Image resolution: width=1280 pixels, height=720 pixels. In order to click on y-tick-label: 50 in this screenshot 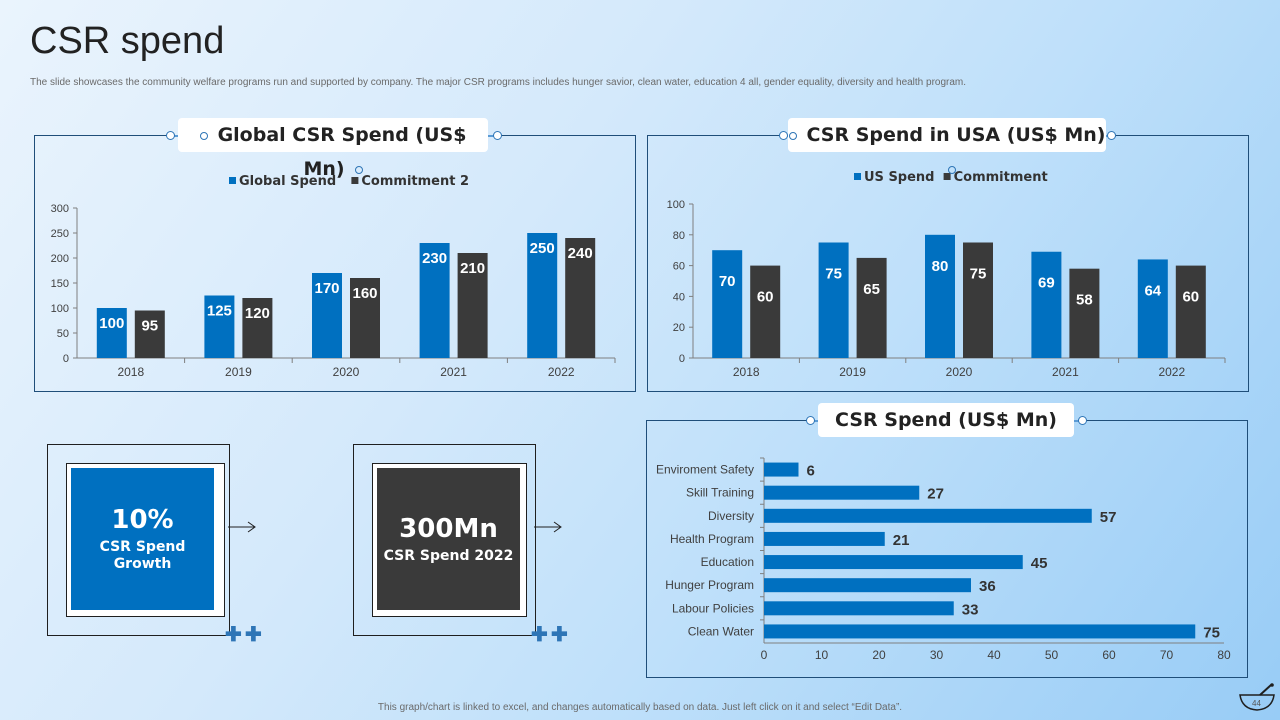, I will do `click(63, 334)`.